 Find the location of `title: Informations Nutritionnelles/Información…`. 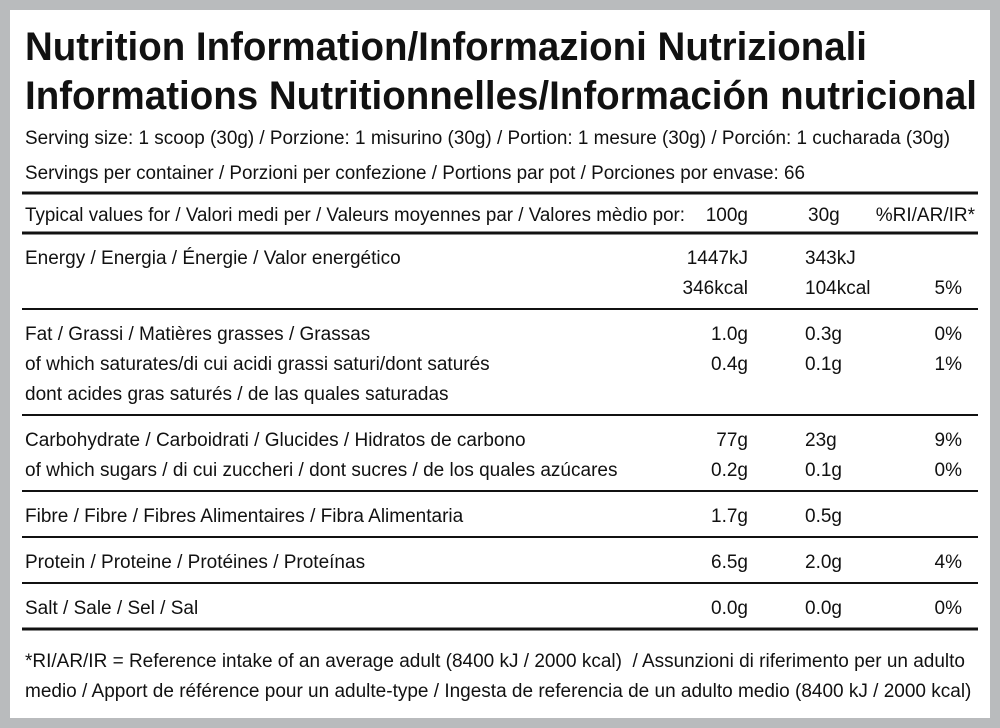

title: Informations Nutritionnelles/Información… is located at coordinates (501, 96).